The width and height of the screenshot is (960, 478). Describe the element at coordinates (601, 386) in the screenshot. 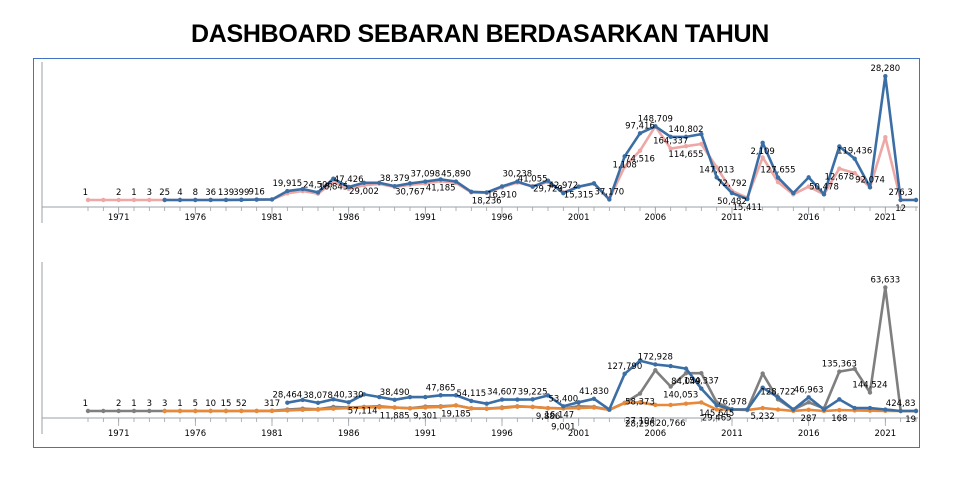

I see `series-line-series-blue` at that location.